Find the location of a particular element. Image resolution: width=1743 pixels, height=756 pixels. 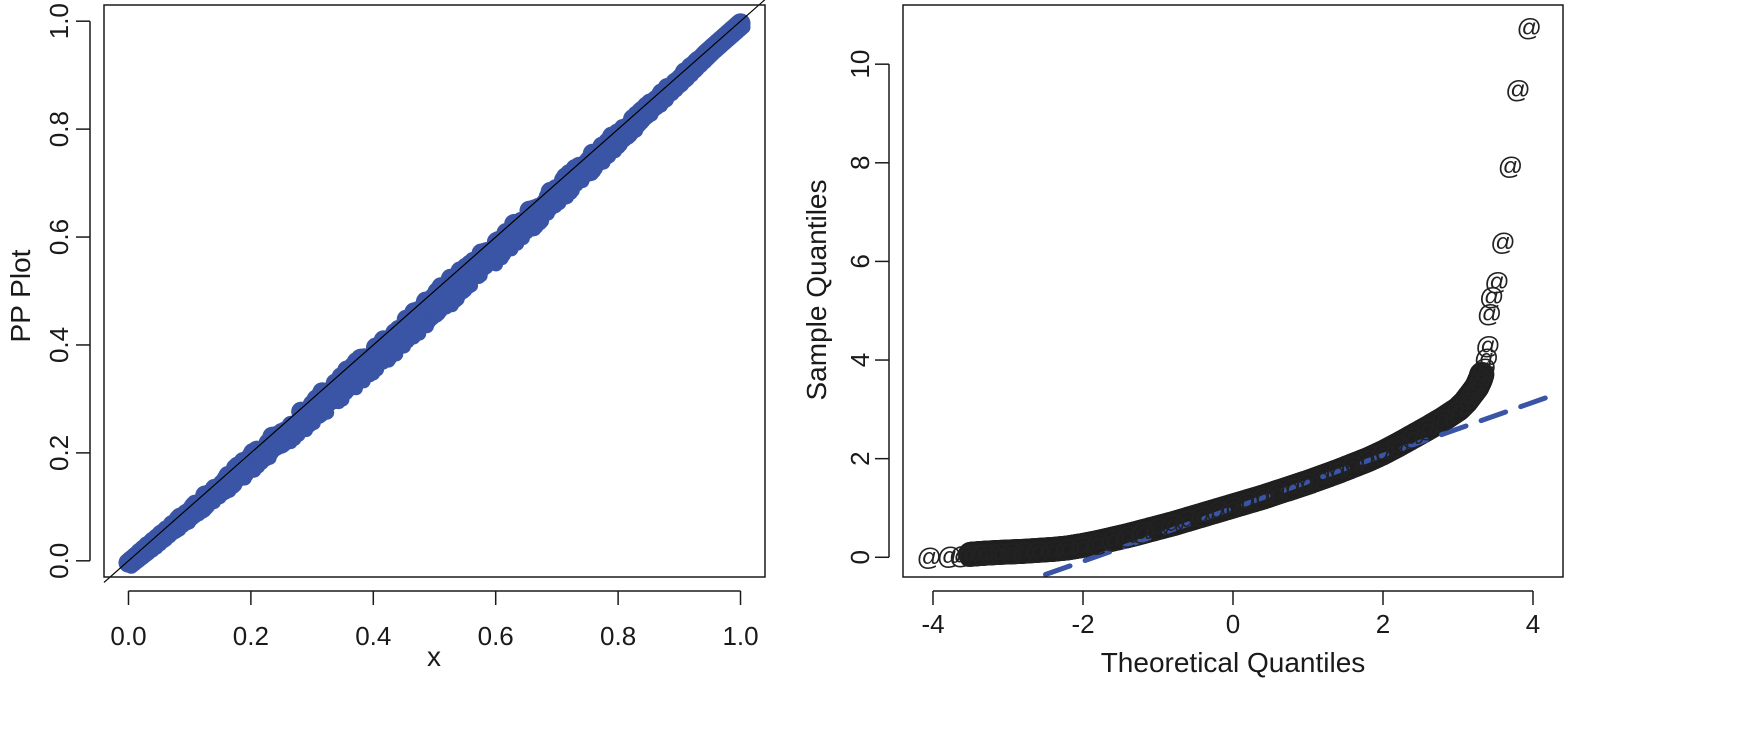

pp-y-tick-label: 0.6 is located at coordinates (59, 237).